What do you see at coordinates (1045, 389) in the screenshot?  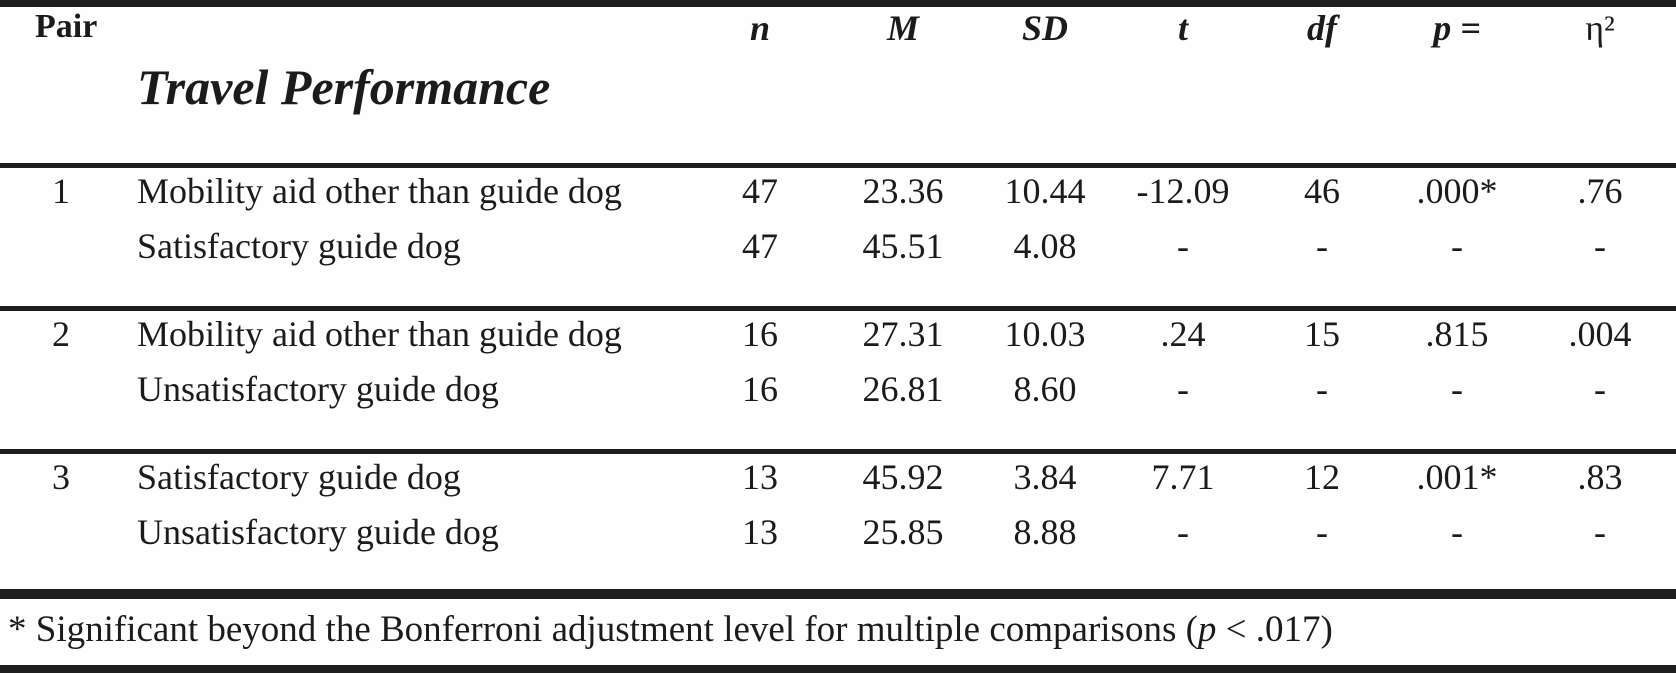 I see `sd-value: 8.60` at bounding box center [1045, 389].